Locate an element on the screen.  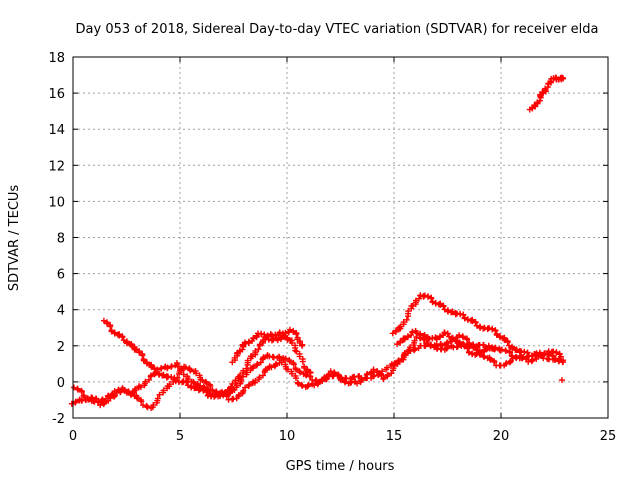
x-tick-label: 10 is located at coordinates (287, 436).